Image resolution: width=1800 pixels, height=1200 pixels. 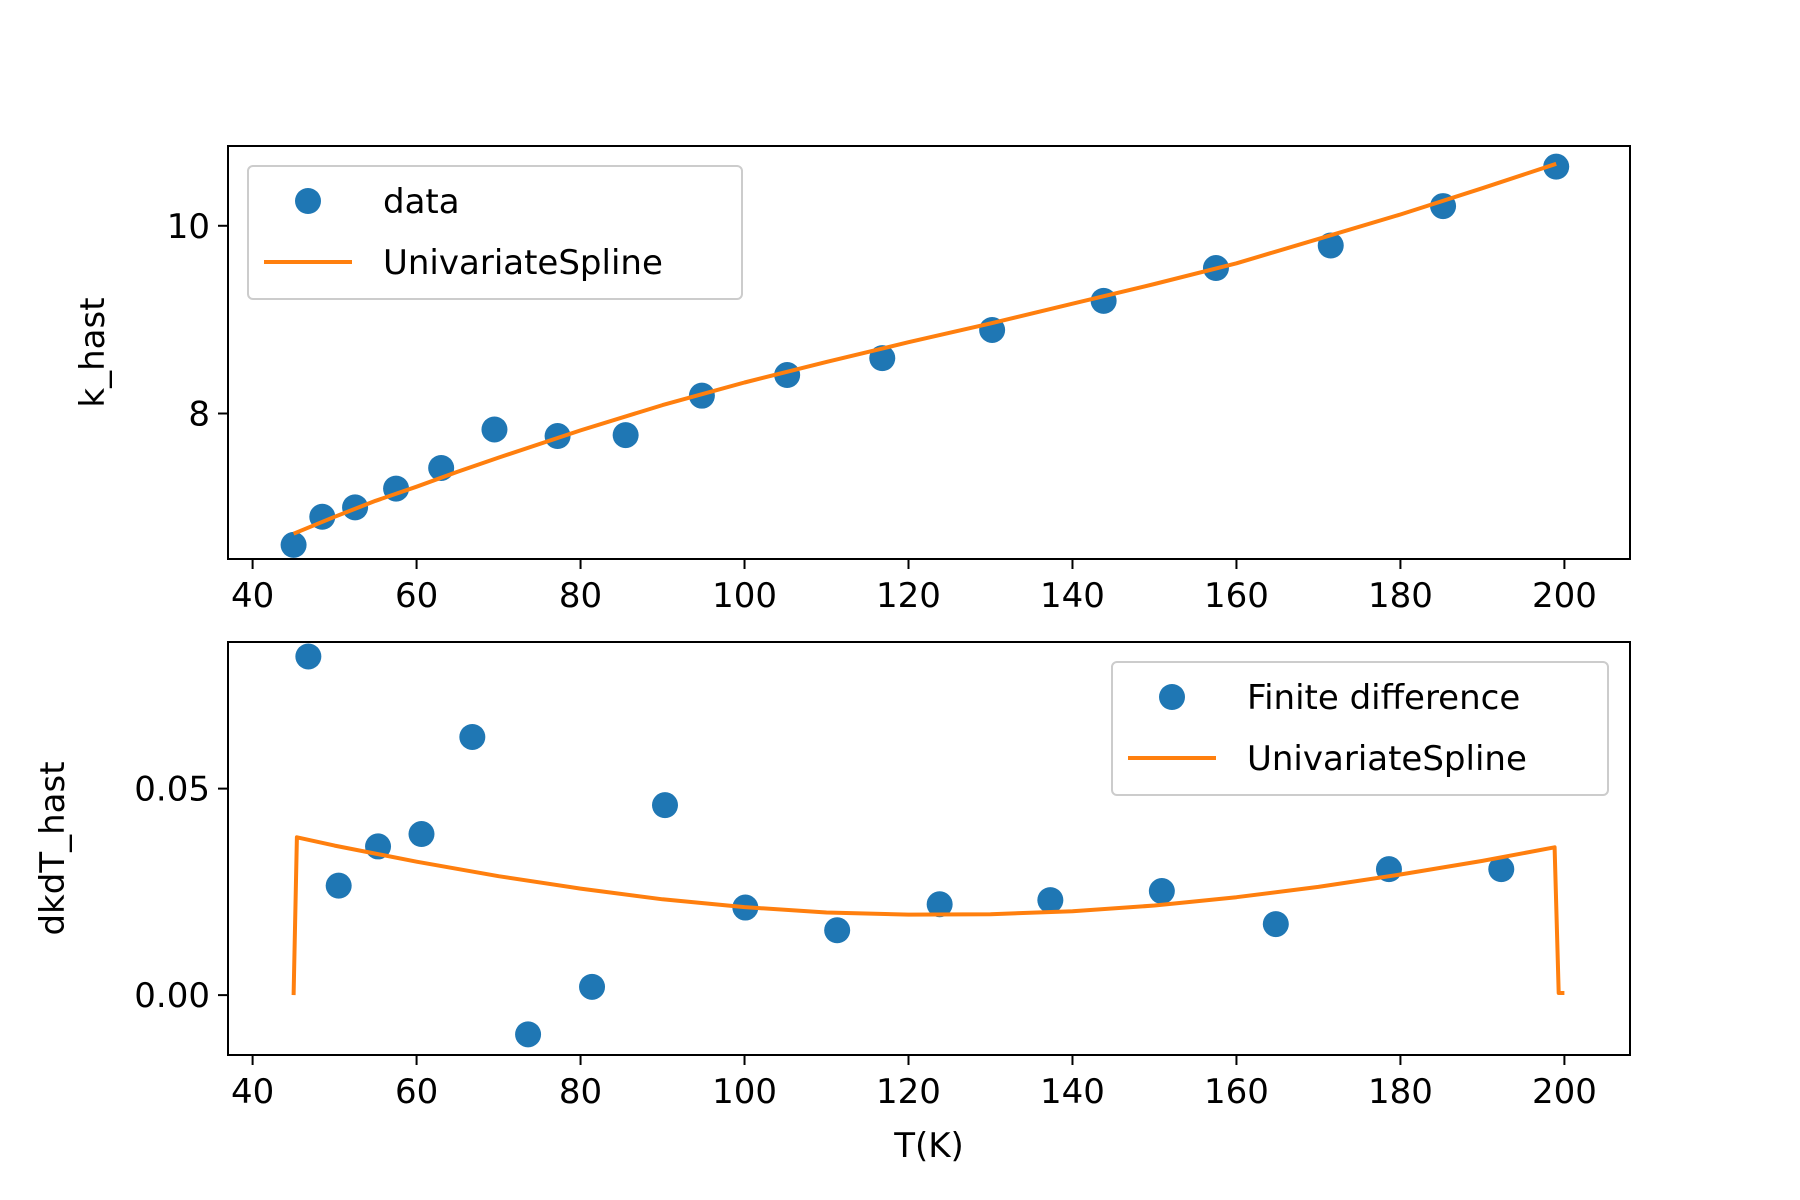 I want to click on y-axis-label: k_hast, so click(x=93, y=352).